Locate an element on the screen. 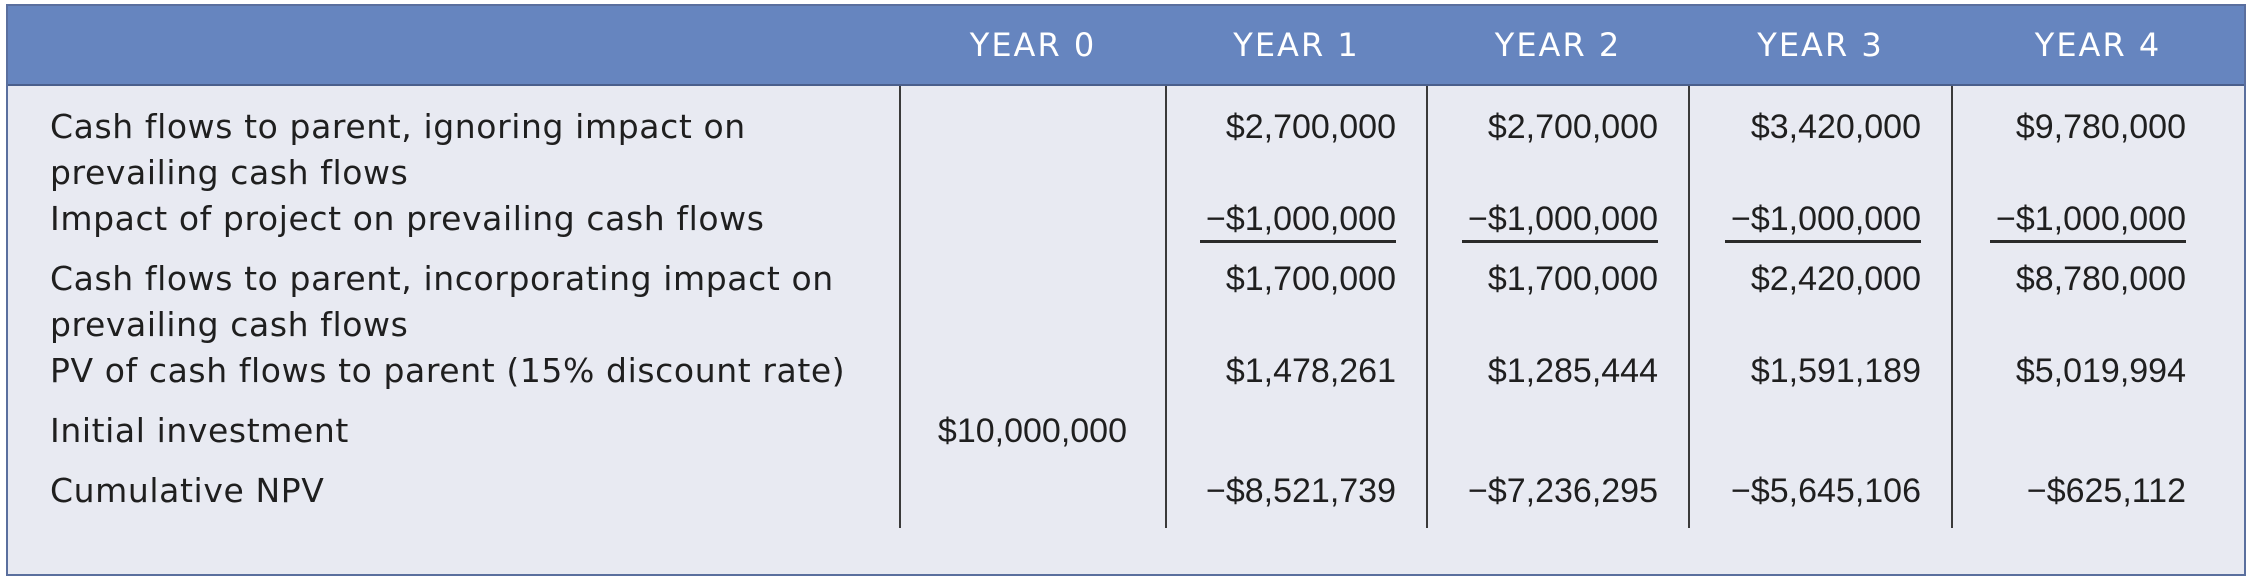 The image size is (2254, 584). header-row: YEAR 0 YEAR 1 YEAR 2 YEAR 3 YEAR 4 is located at coordinates (1126, 46).